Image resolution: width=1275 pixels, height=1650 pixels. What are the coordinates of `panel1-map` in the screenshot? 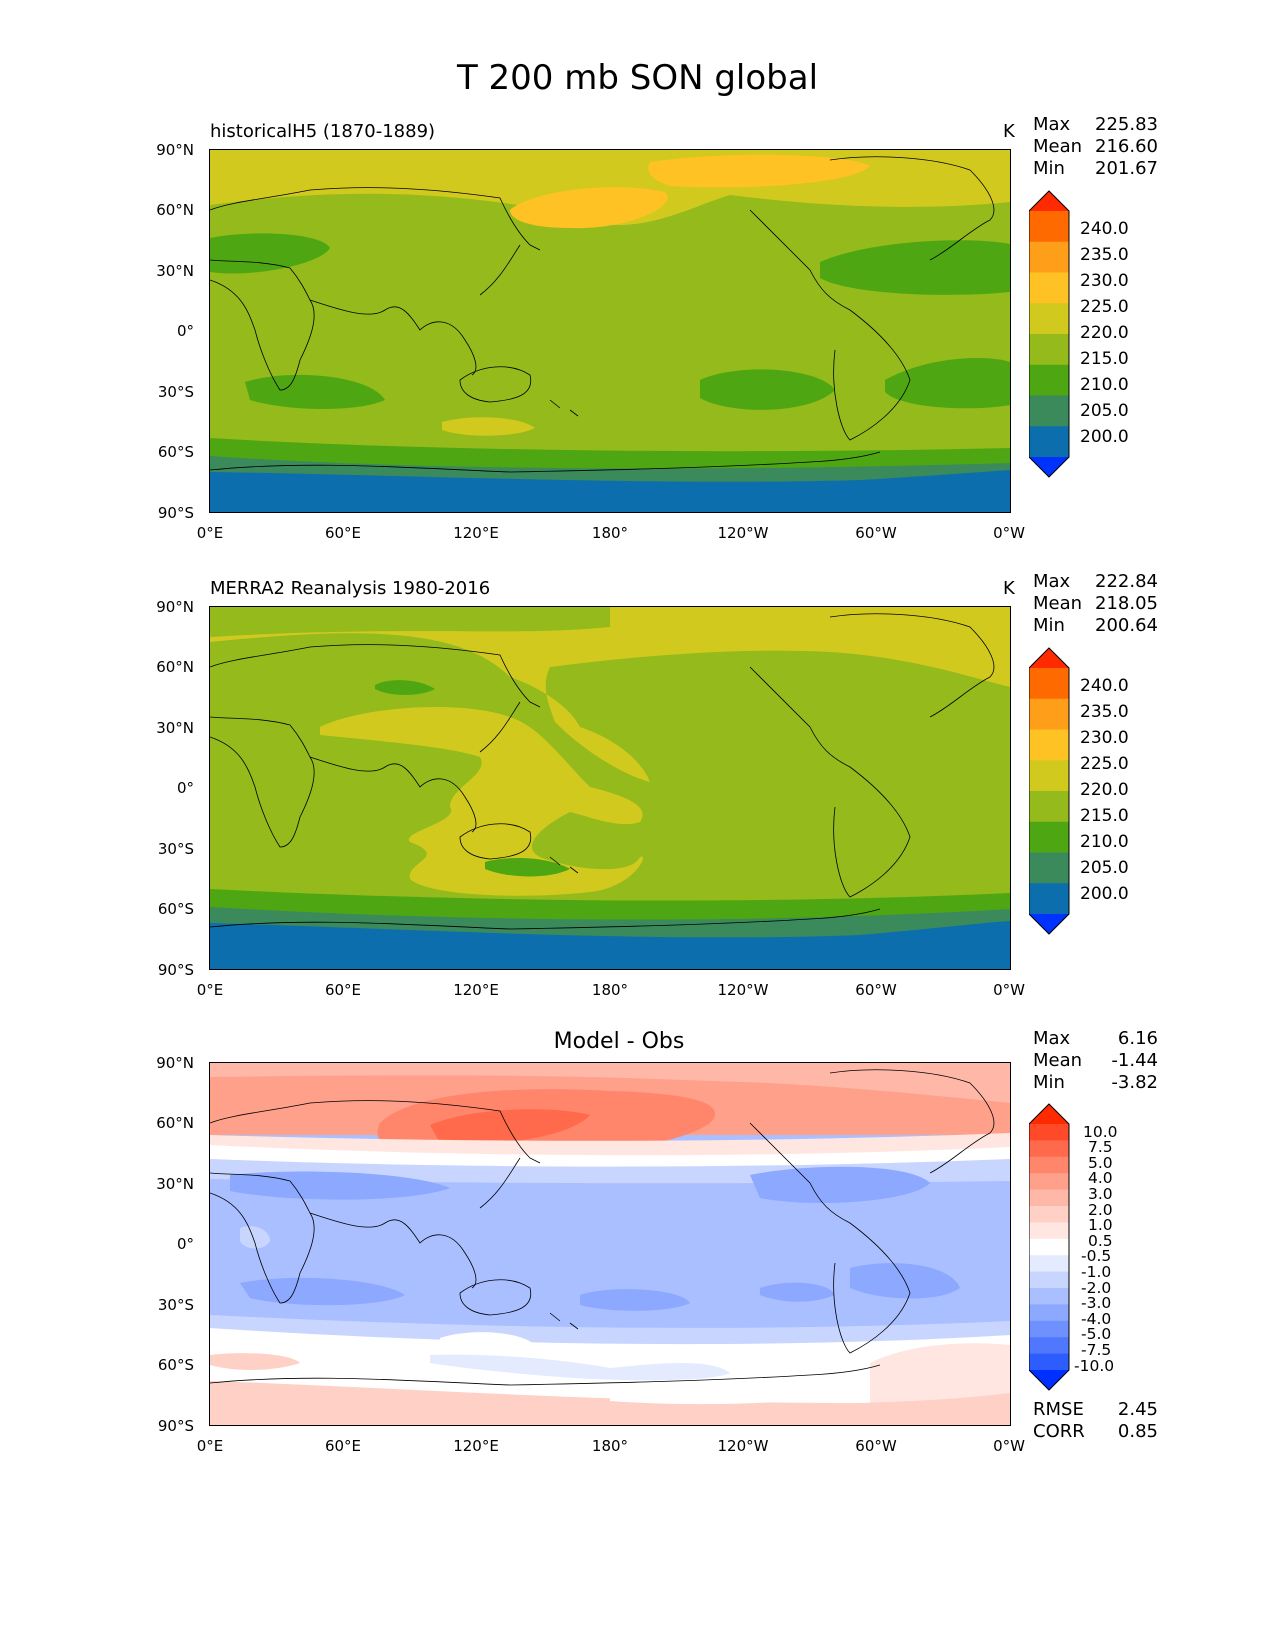 It's located at (610, 331).